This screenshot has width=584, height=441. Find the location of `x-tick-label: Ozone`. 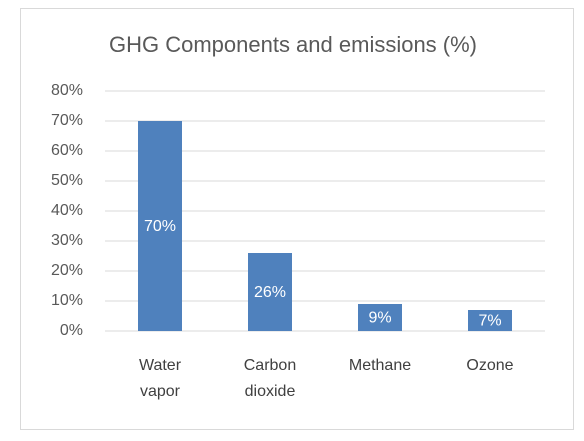

x-tick-label: Ozone is located at coordinates (490, 365).